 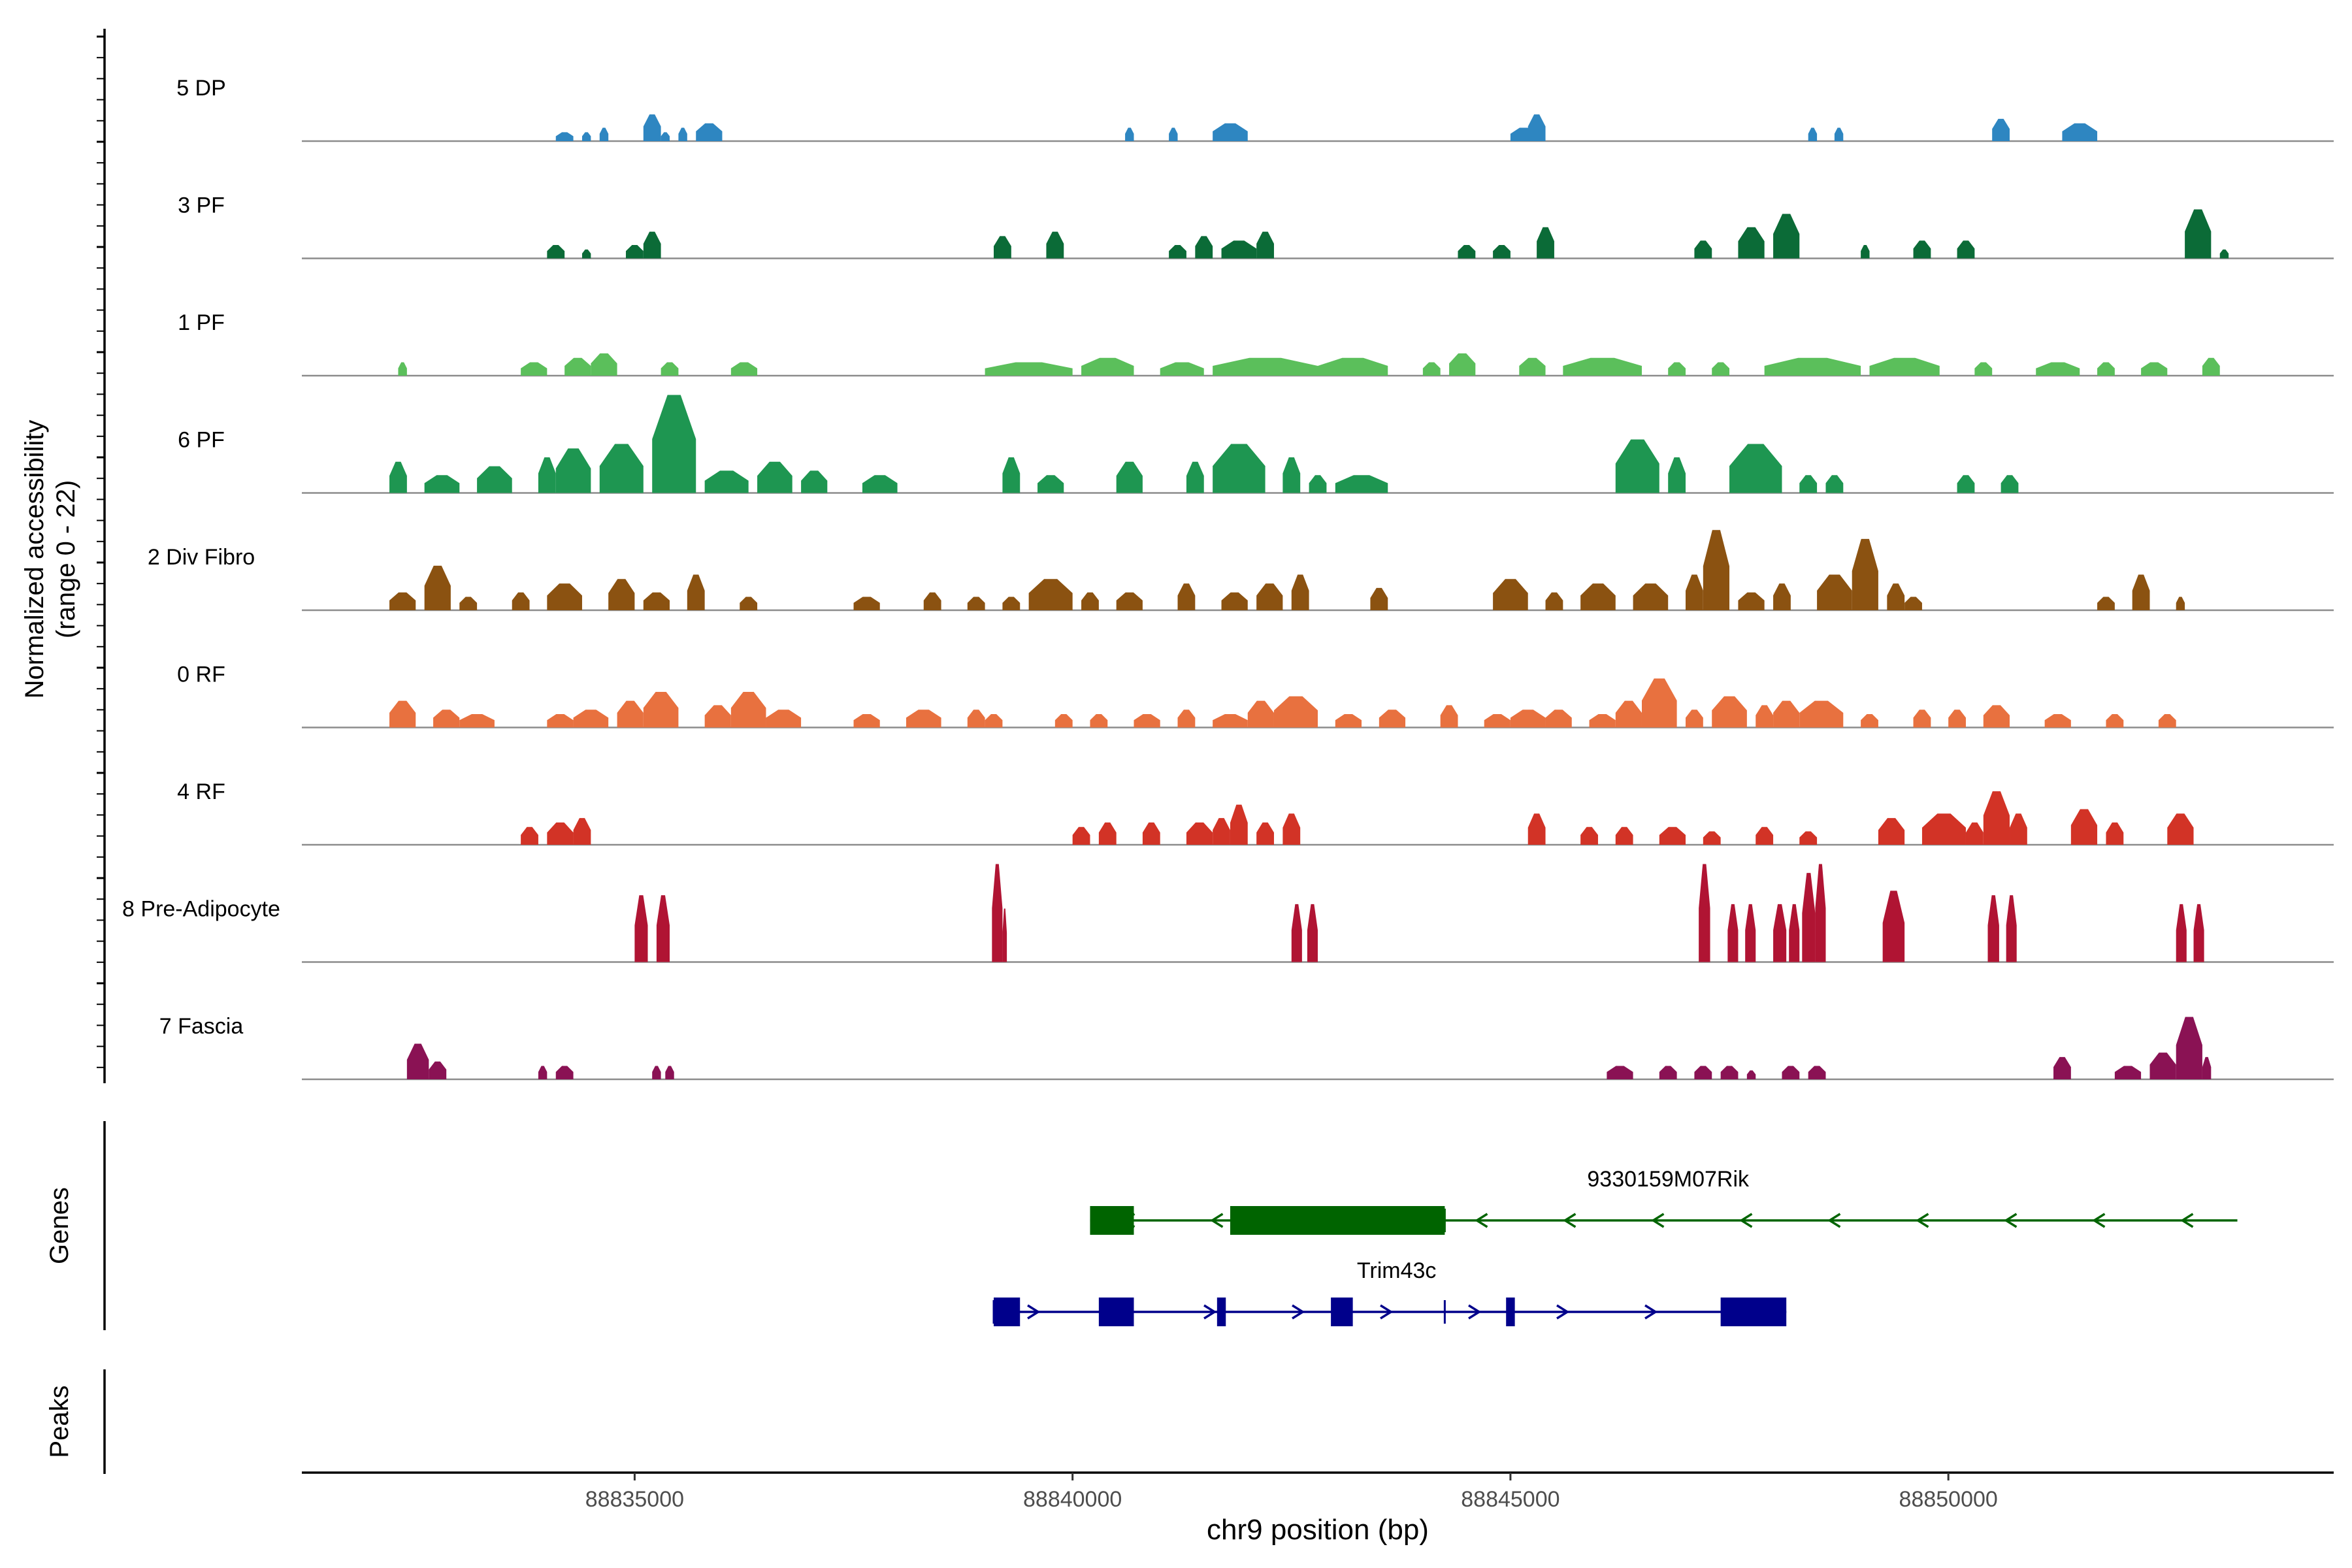 I want to click on y-axis-range-label: (range 0 - 22), so click(x=66, y=559).